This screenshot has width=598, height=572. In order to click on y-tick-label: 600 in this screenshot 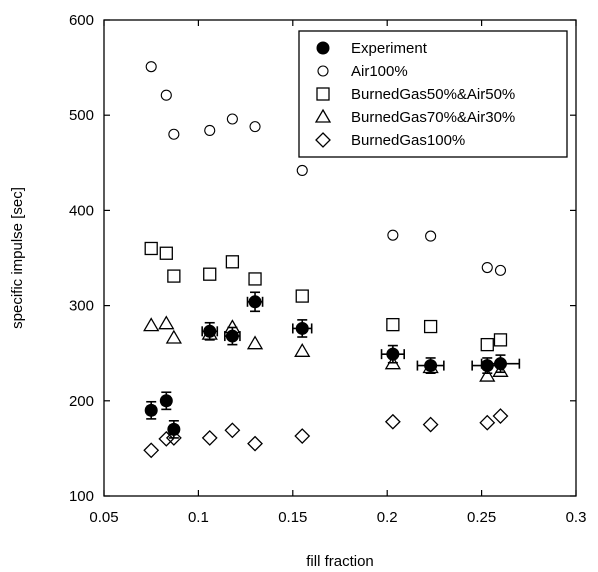, I will do `click(81, 20)`.